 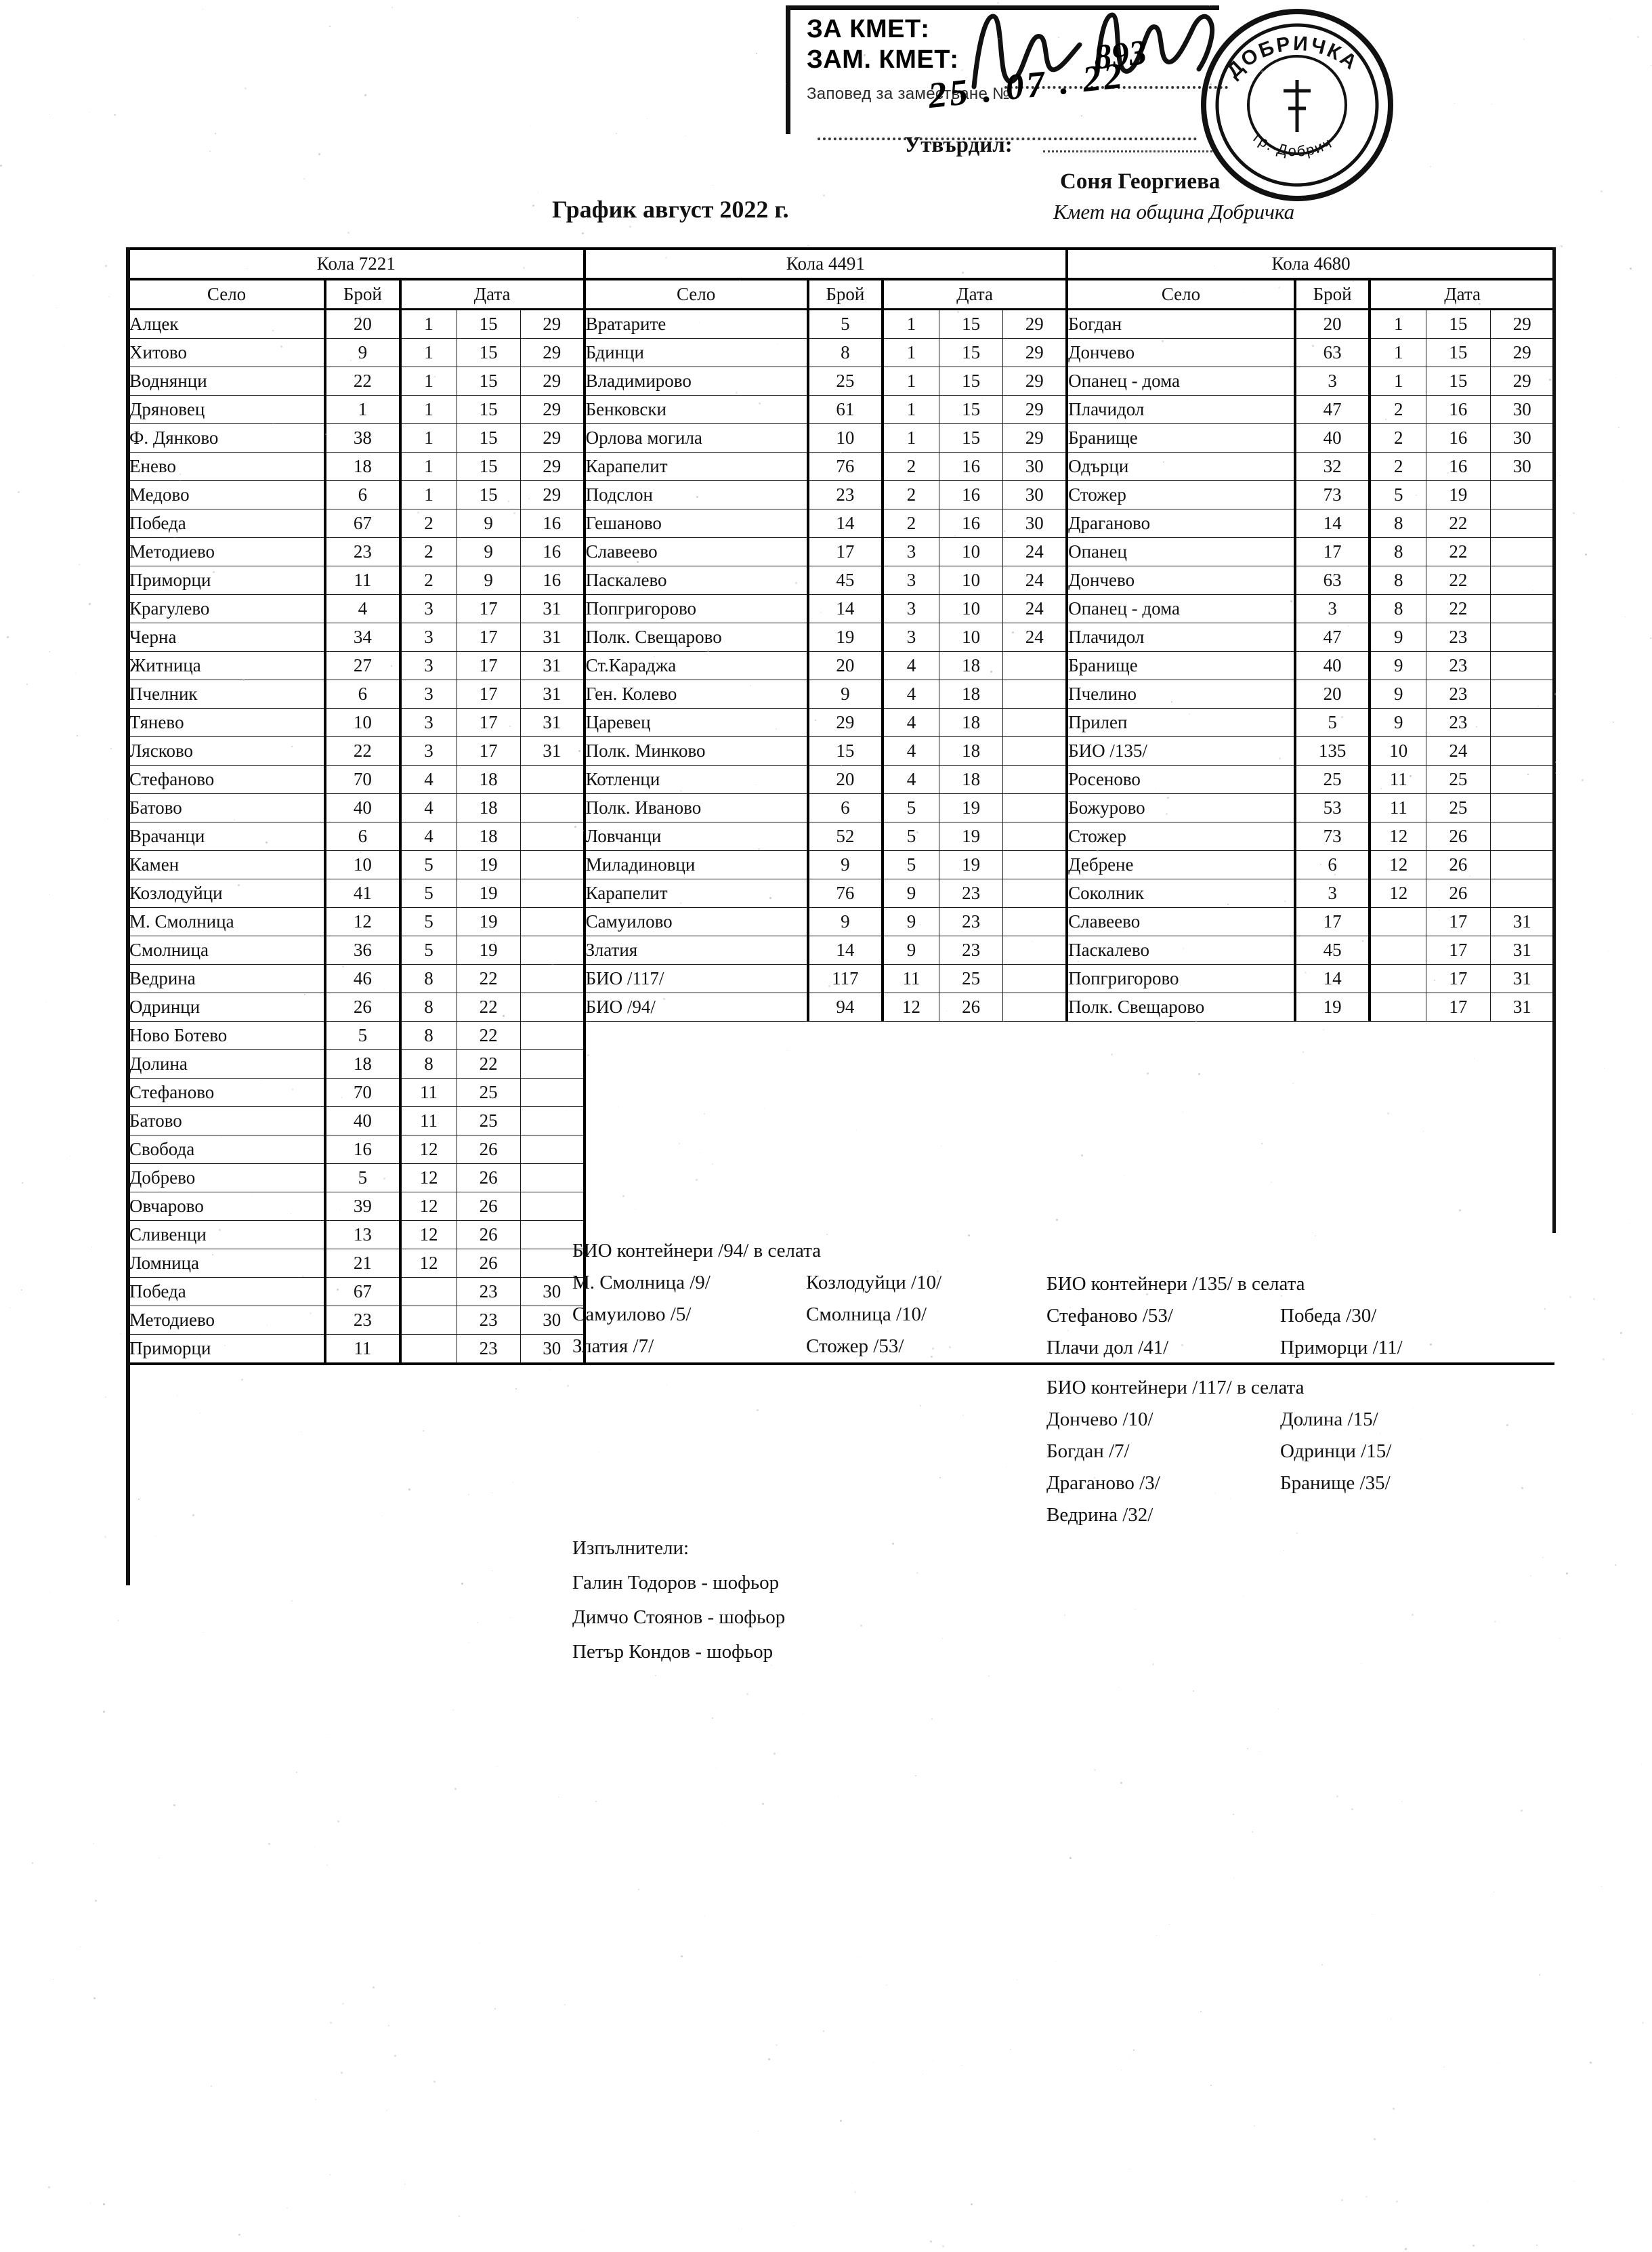 I want to click on village-name: Бенковски, so click(x=696, y=409).